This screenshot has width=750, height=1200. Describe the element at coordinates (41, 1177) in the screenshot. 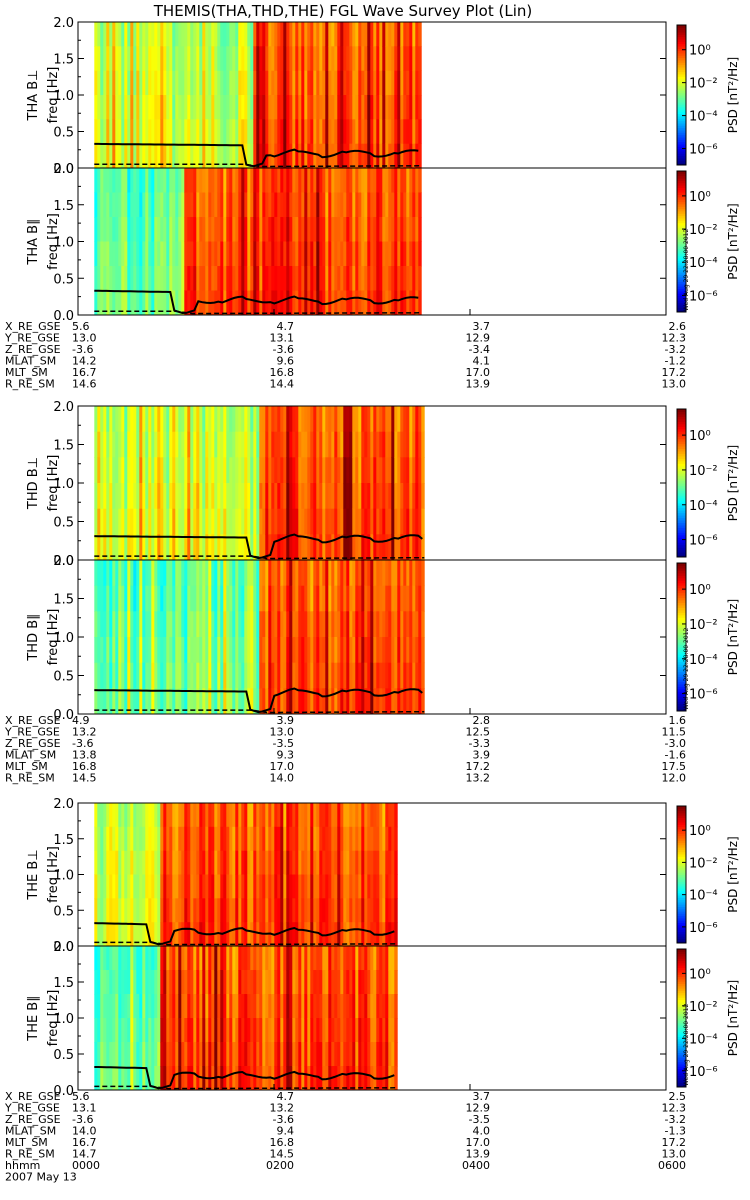

I see `date-label: 2007 May 13` at that location.